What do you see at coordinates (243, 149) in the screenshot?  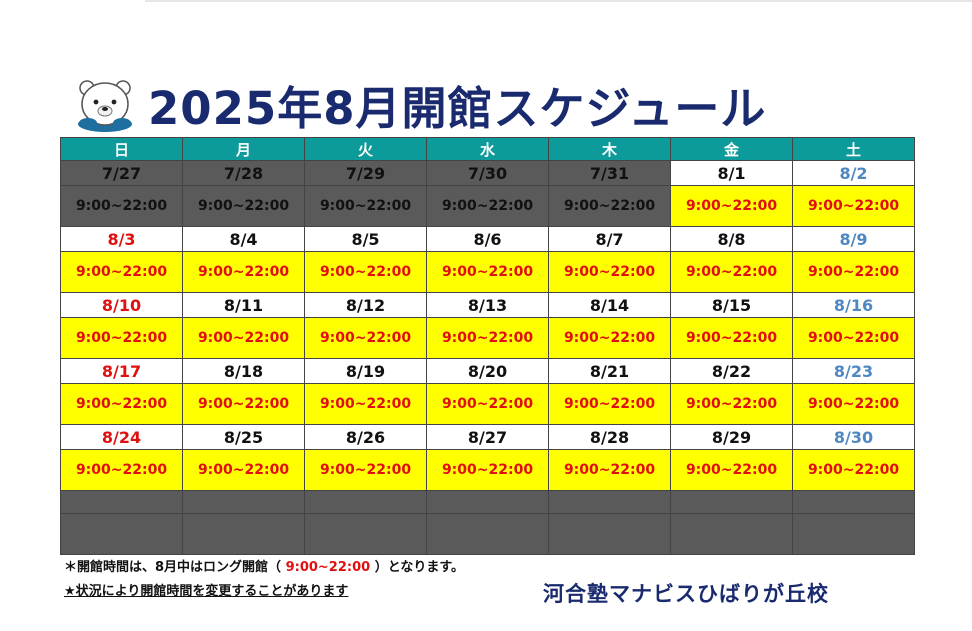 I see `weekday-monday: 月` at bounding box center [243, 149].